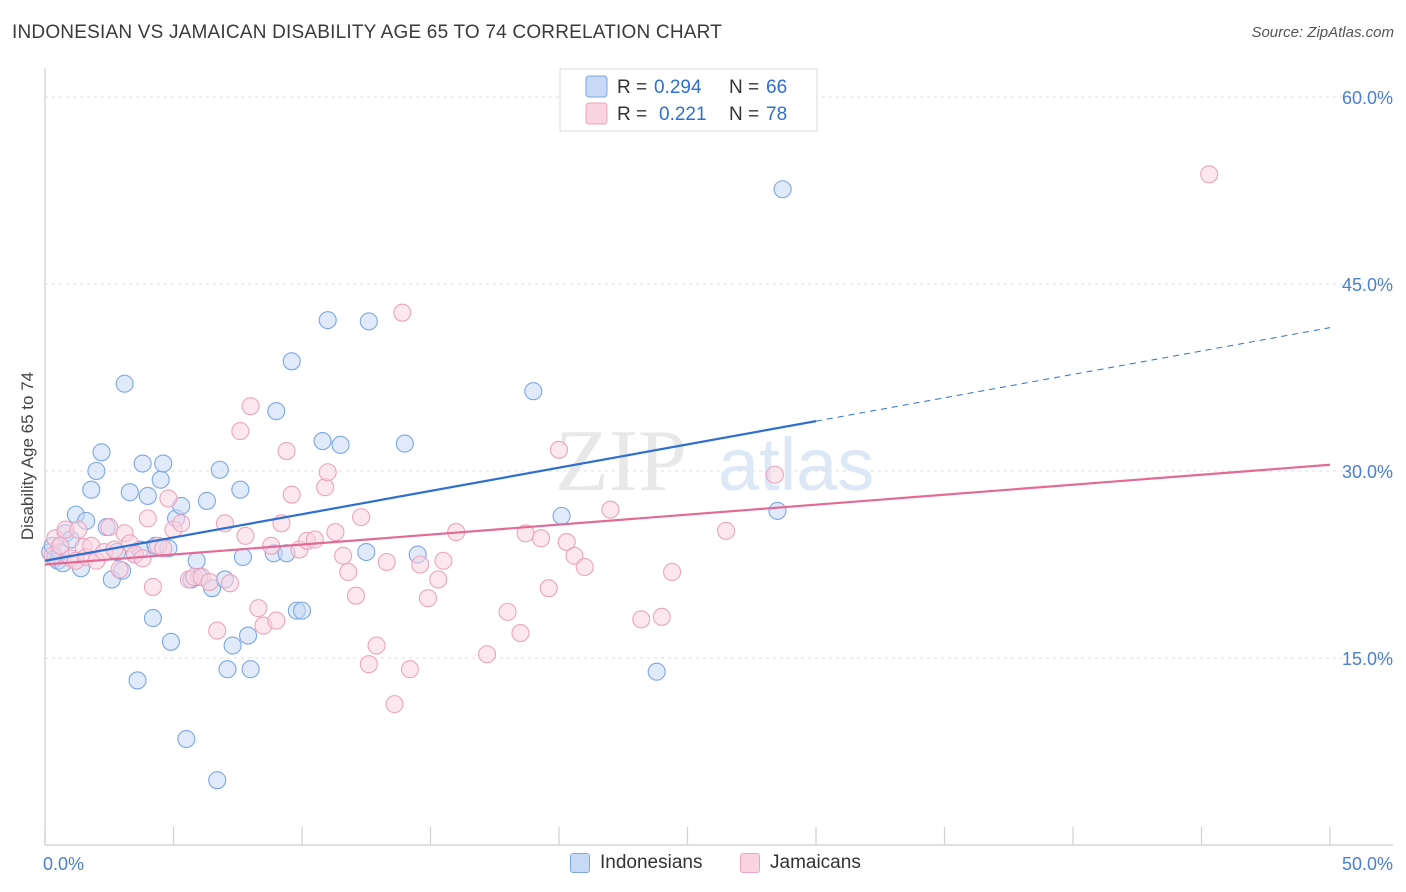 The image size is (1406, 892). Describe the element at coordinates (683, 114) in the screenshot. I see `legend-r-value-2: 0.221` at that location.